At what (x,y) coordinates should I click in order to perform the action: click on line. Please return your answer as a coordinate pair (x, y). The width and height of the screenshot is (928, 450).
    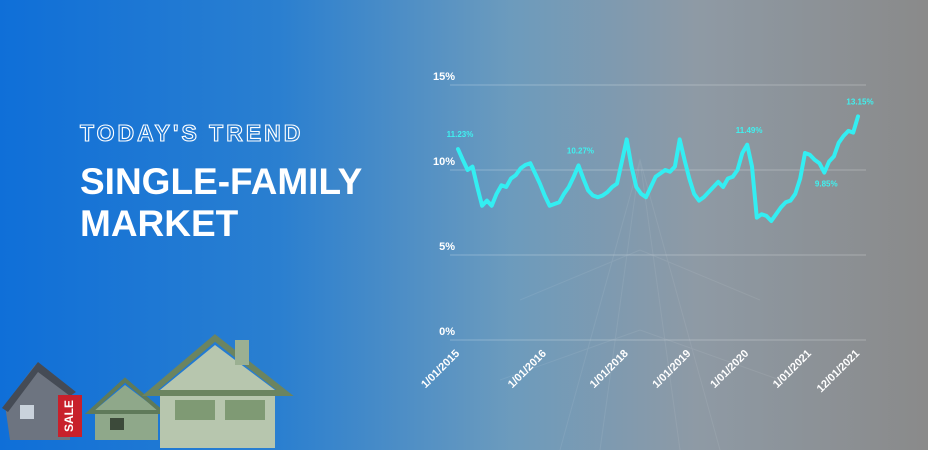
    Looking at the image, I should click on (658, 168).